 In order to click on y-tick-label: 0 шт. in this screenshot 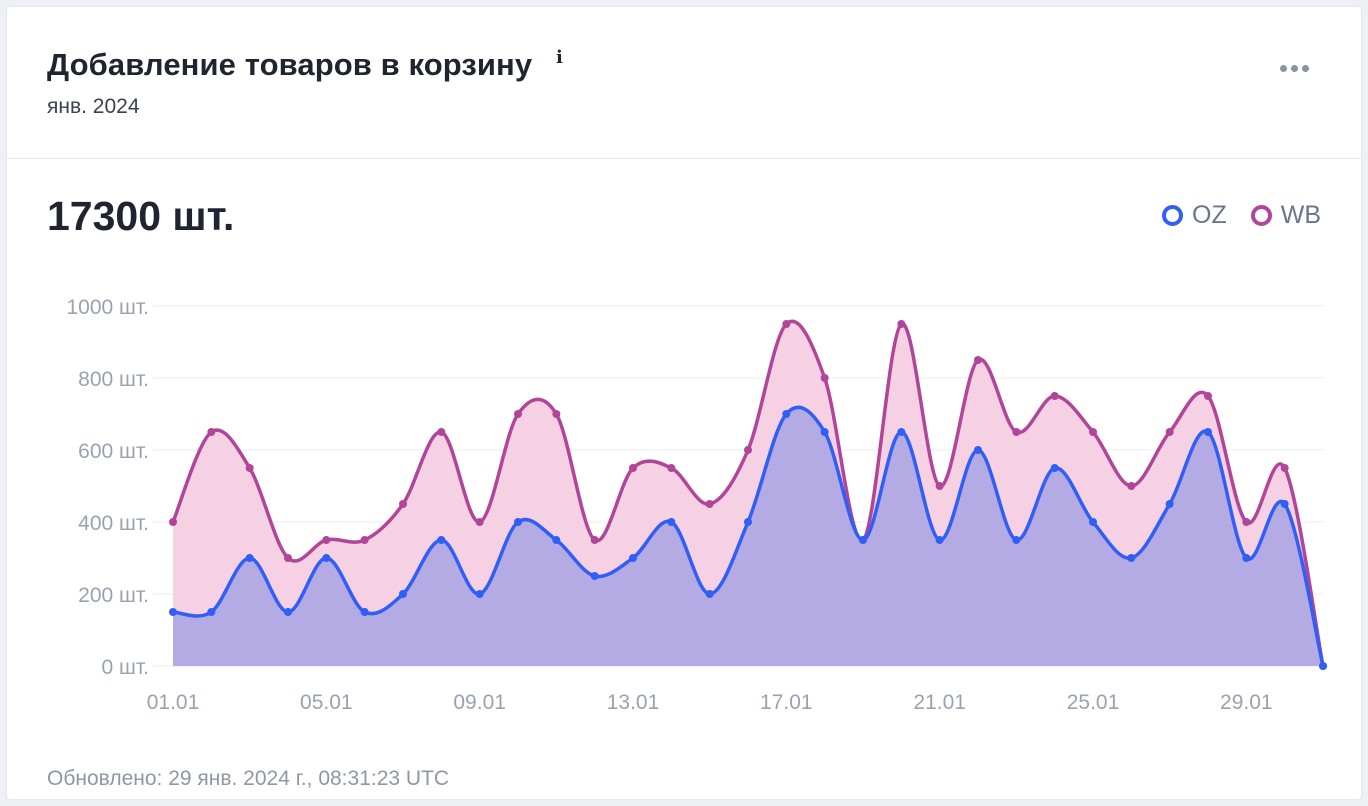, I will do `click(126, 667)`.